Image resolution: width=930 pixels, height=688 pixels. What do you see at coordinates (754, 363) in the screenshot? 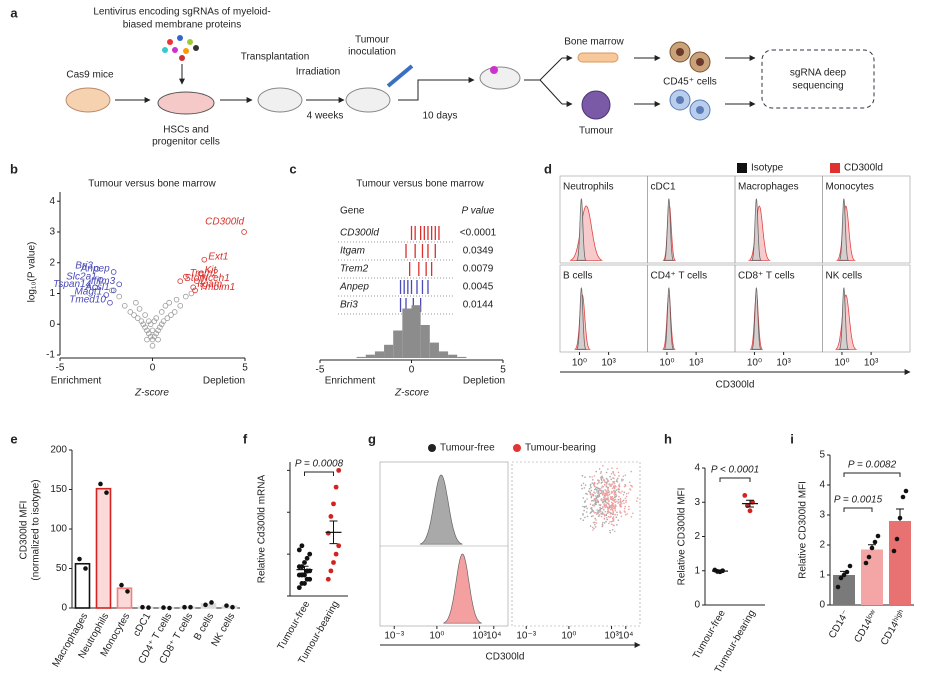
I see `x-tick-label: 10⁰` at bounding box center [754, 363].